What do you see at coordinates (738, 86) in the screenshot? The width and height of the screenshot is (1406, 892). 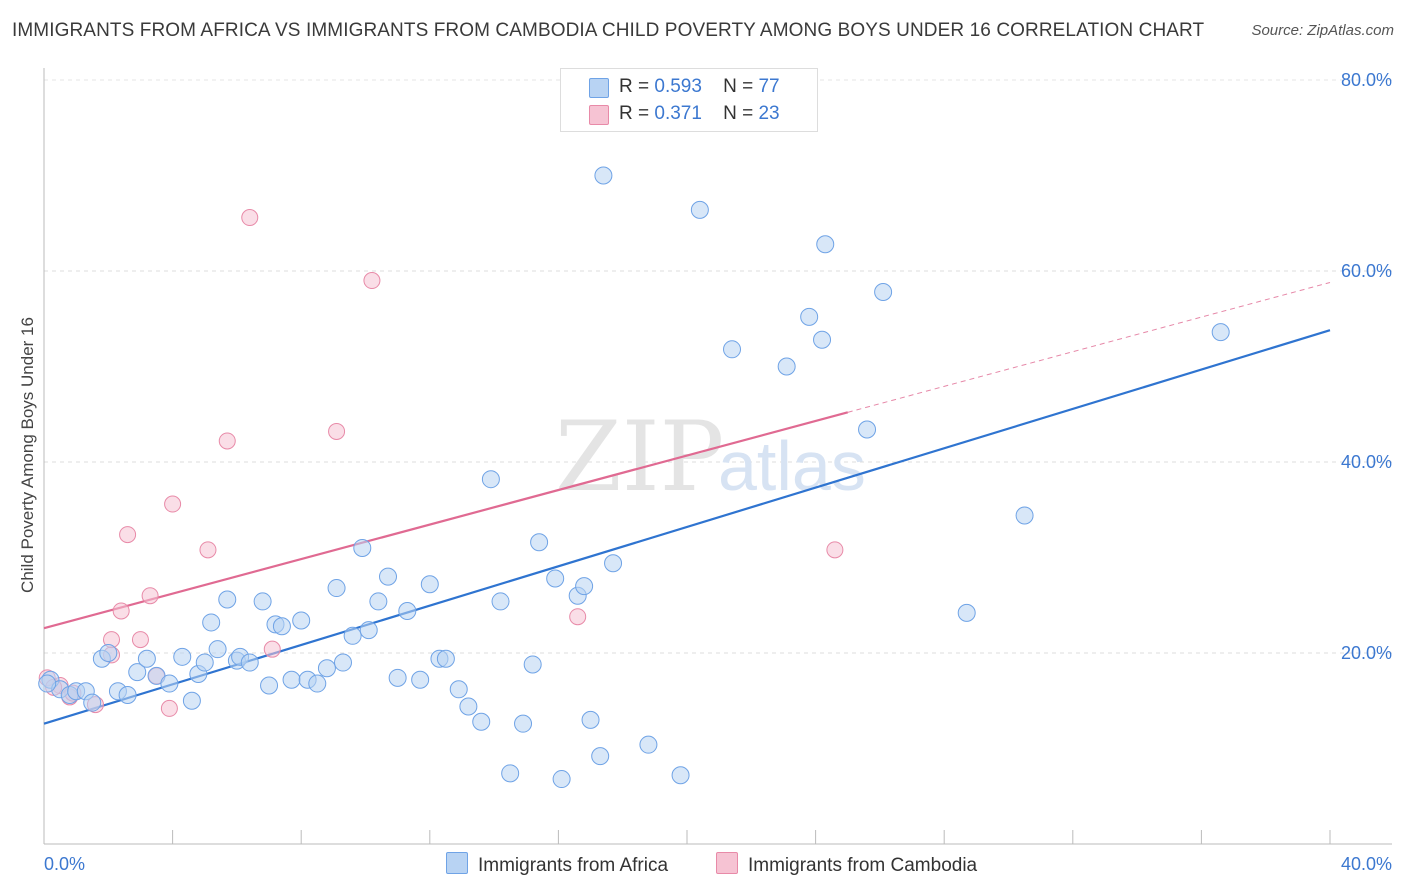 I see `legend-africa-n-label: N =` at bounding box center [738, 86].